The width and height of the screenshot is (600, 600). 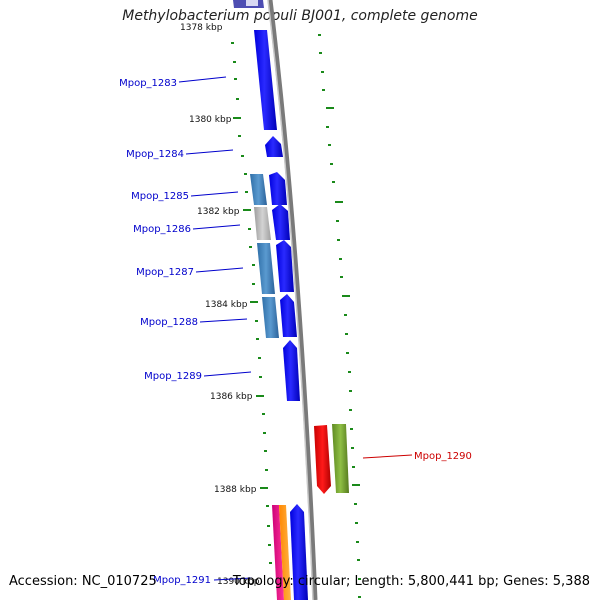 What do you see at coordinates (285, 552) in the screenshot?
I see `gene-feature-mpop-1291-orange` at bounding box center [285, 552].